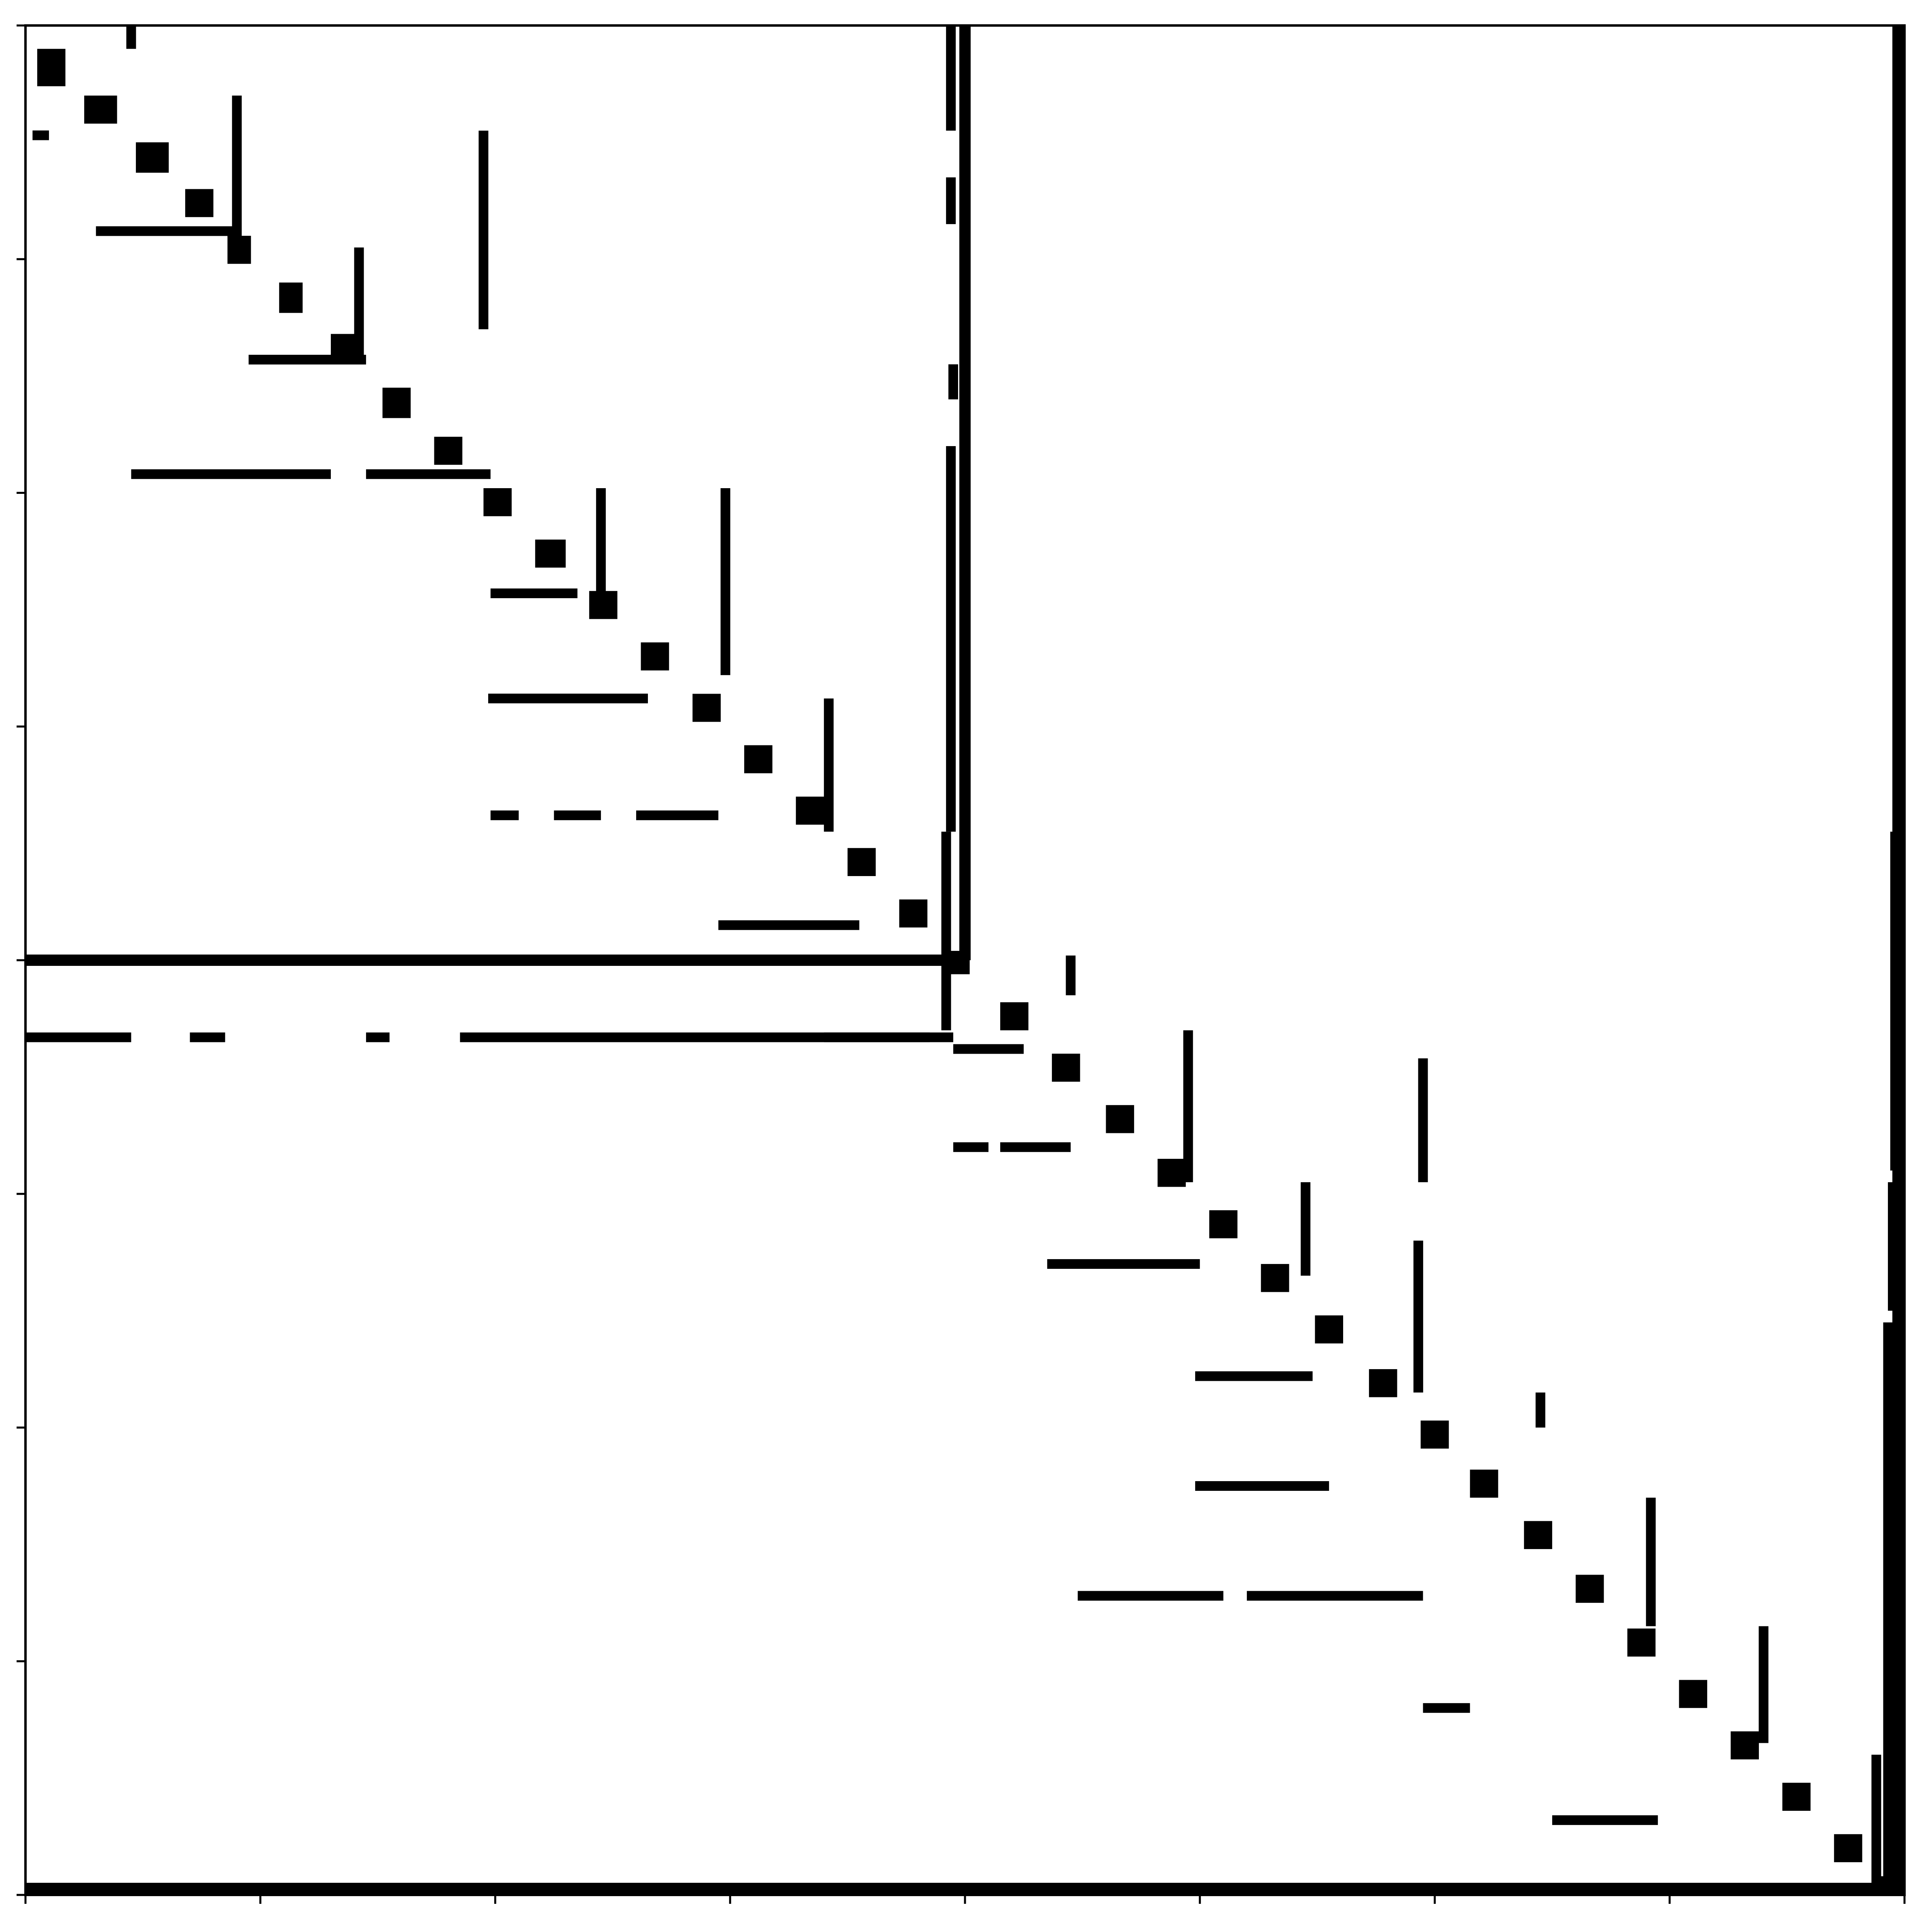 Image resolution: width=1932 pixels, height=1920 pixels. What do you see at coordinates (965, 492) in the screenshot?
I see `dense-middle-column` at bounding box center [965, 492].